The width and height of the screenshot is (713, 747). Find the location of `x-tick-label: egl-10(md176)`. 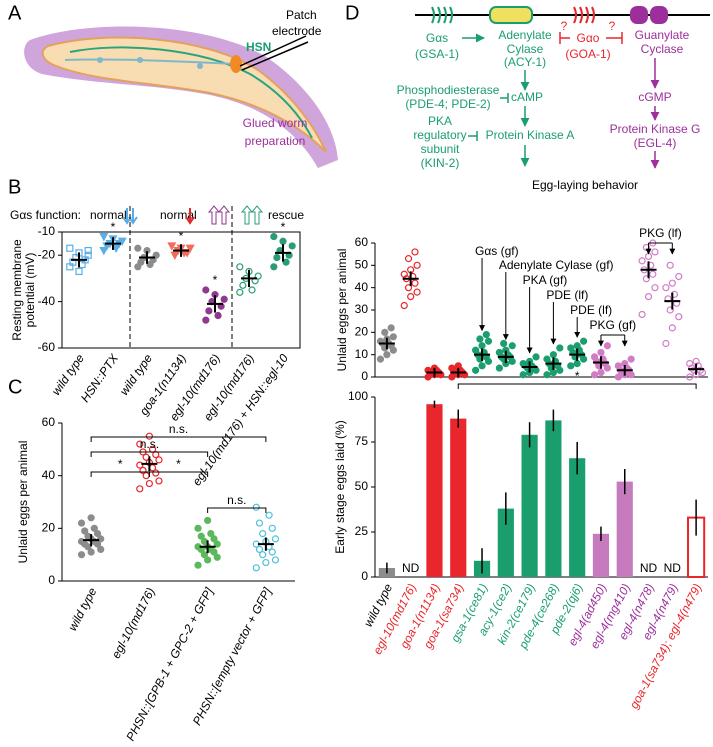

x-tick-label: egl-10(md176) is located at coordinates (133, 622).